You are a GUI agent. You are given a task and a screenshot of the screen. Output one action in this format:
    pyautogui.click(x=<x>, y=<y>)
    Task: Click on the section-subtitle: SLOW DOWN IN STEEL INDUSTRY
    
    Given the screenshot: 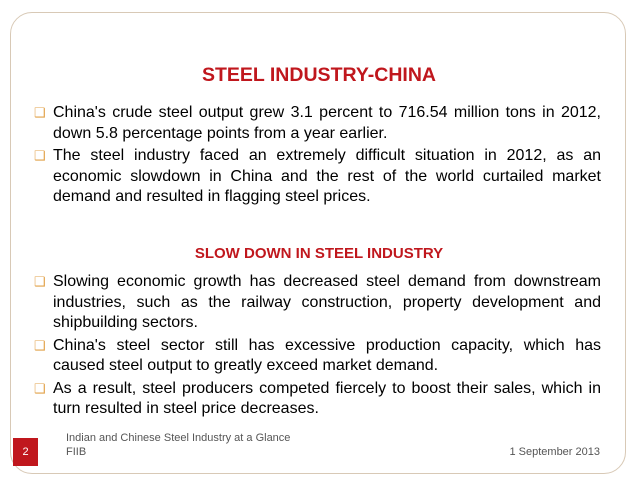 What is the action you would take?
    pyautogui.click(x=319, y=253)
    